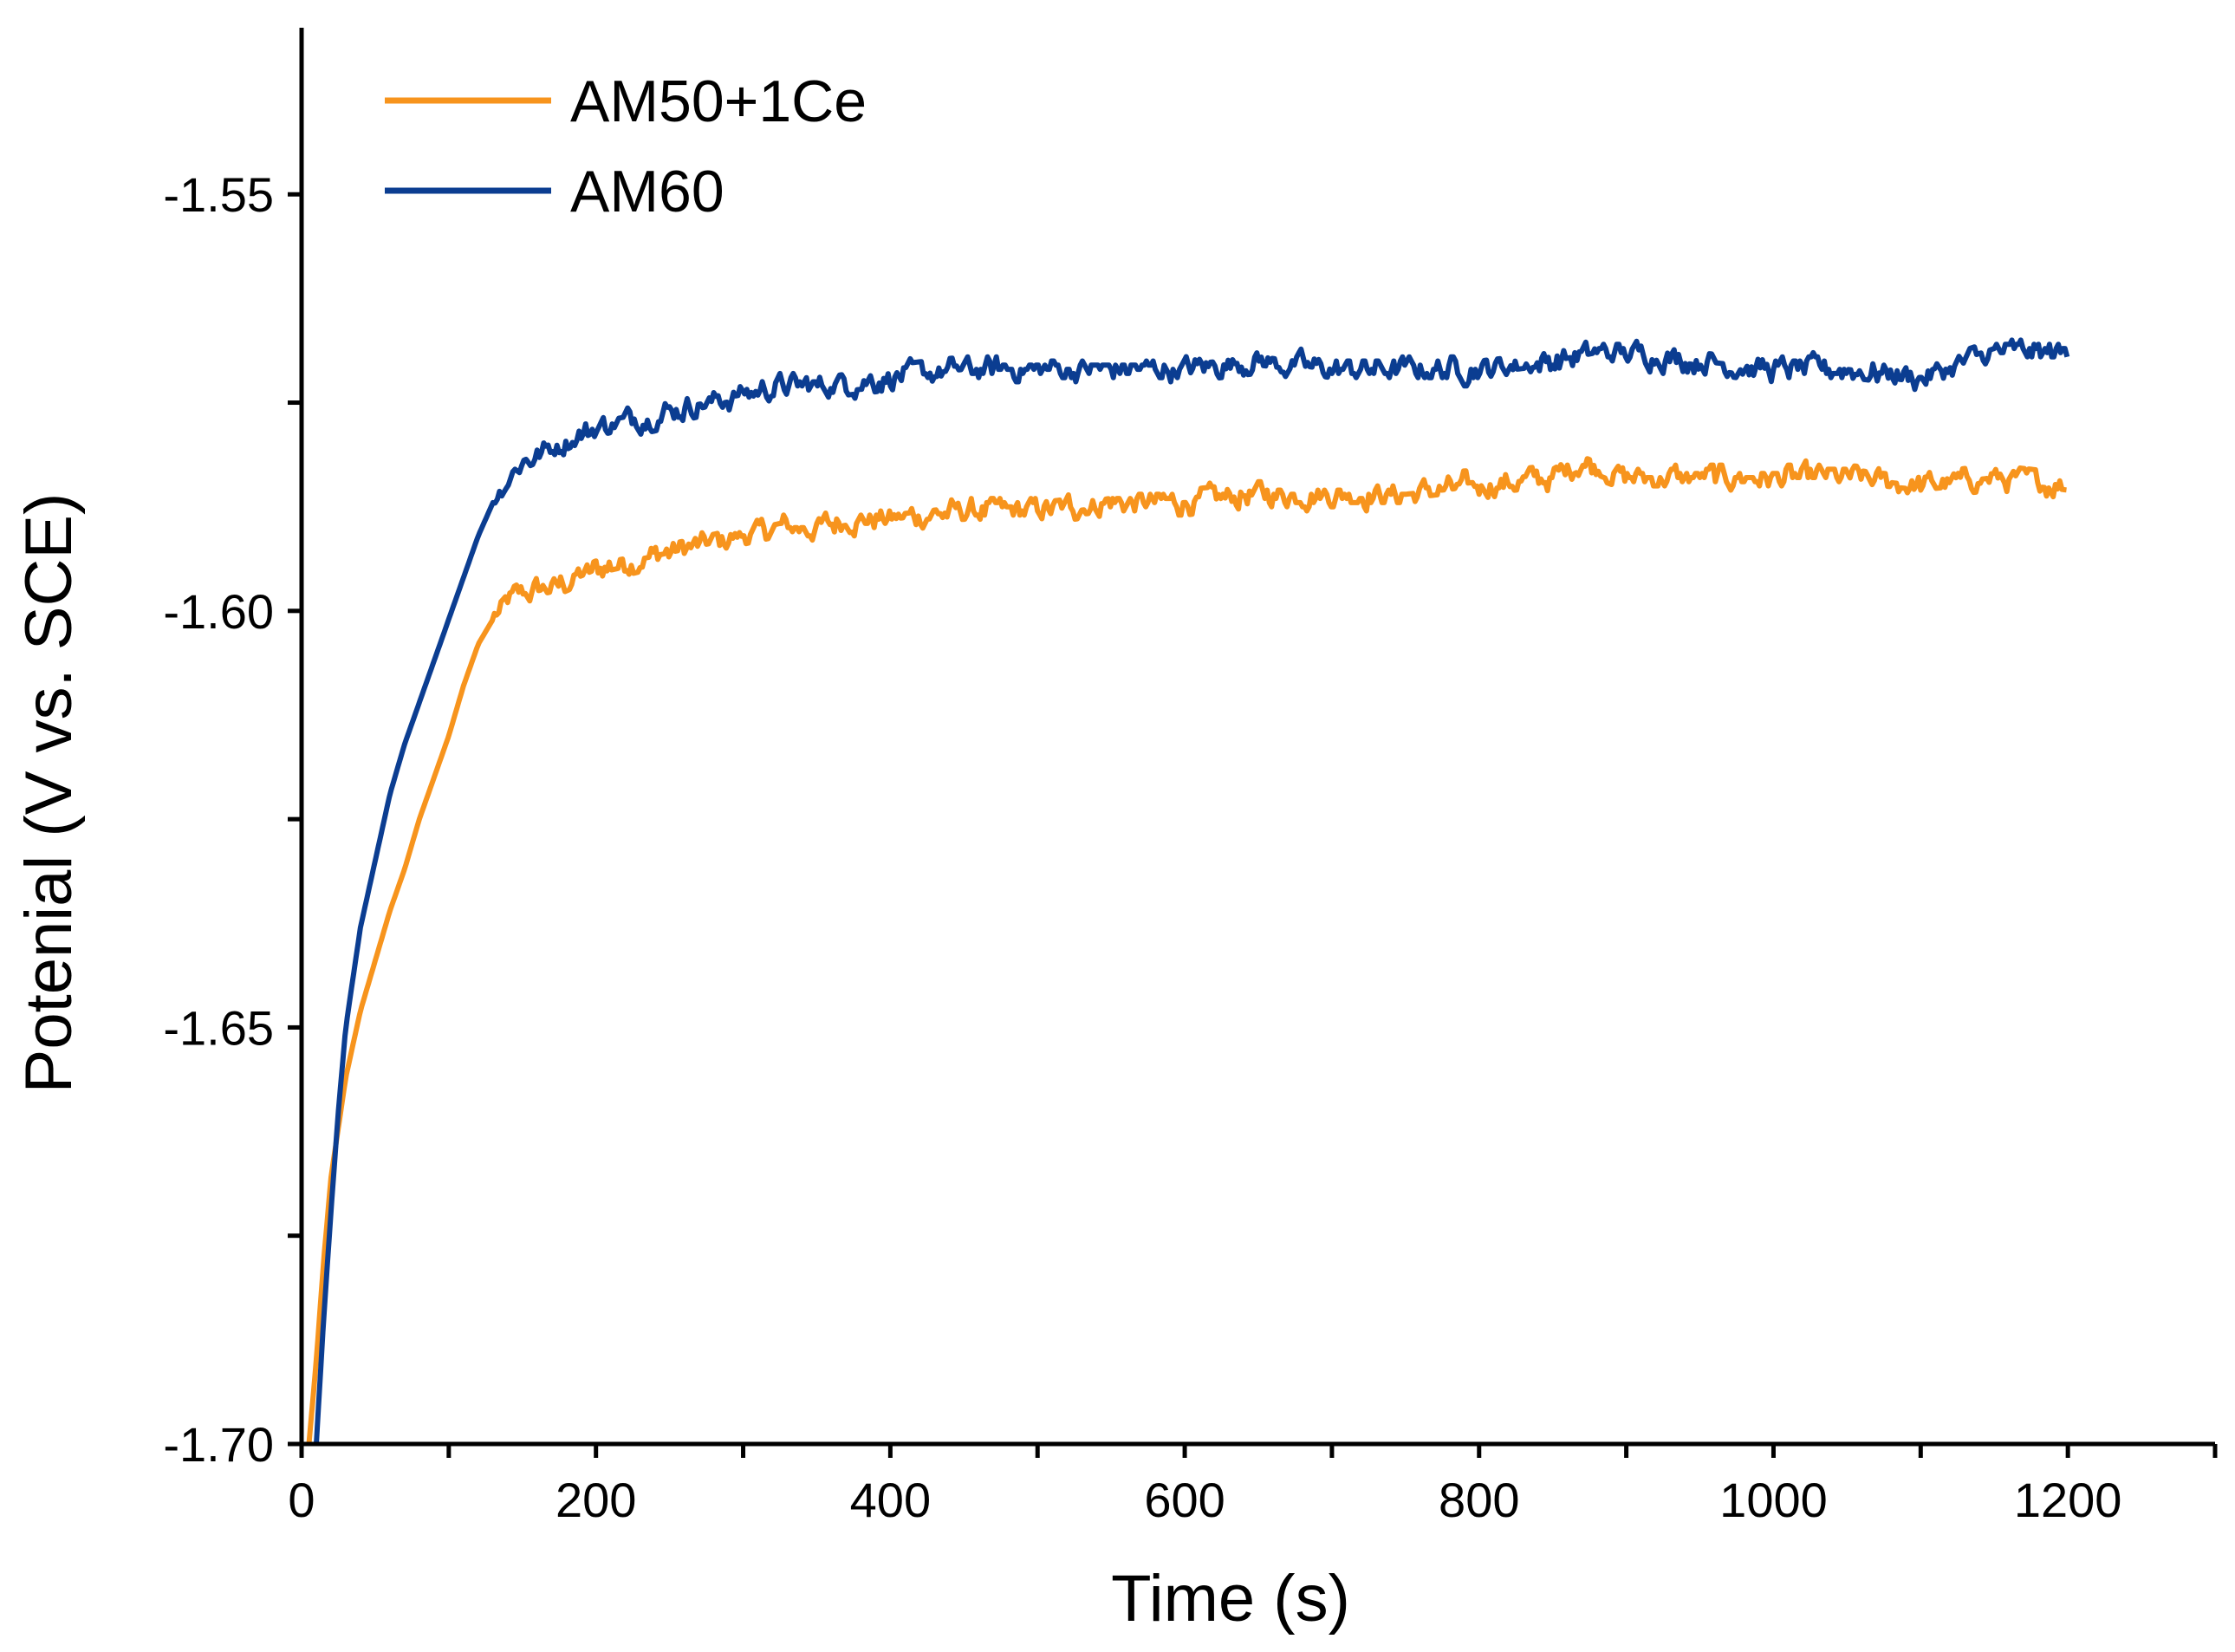 The height and width of the screenshot is (1652, 2235). Describe the element at coordinates (596, 1500) in the screenshot. I see `x-tick-label: 200` at that location.